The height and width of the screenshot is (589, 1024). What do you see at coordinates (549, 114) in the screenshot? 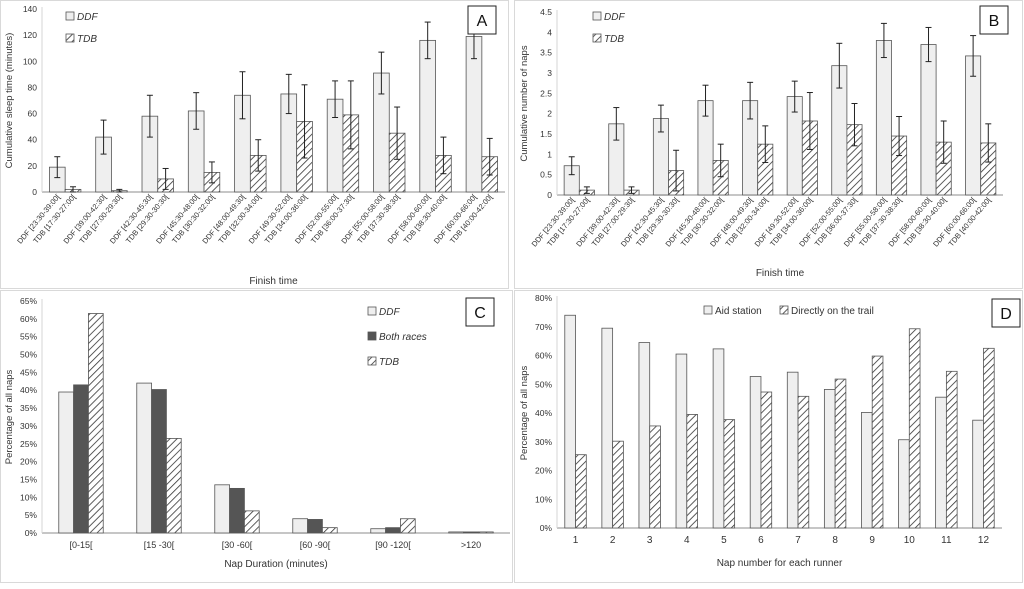
I see `y-tick-label: 2` at bounding box center [549, 114].